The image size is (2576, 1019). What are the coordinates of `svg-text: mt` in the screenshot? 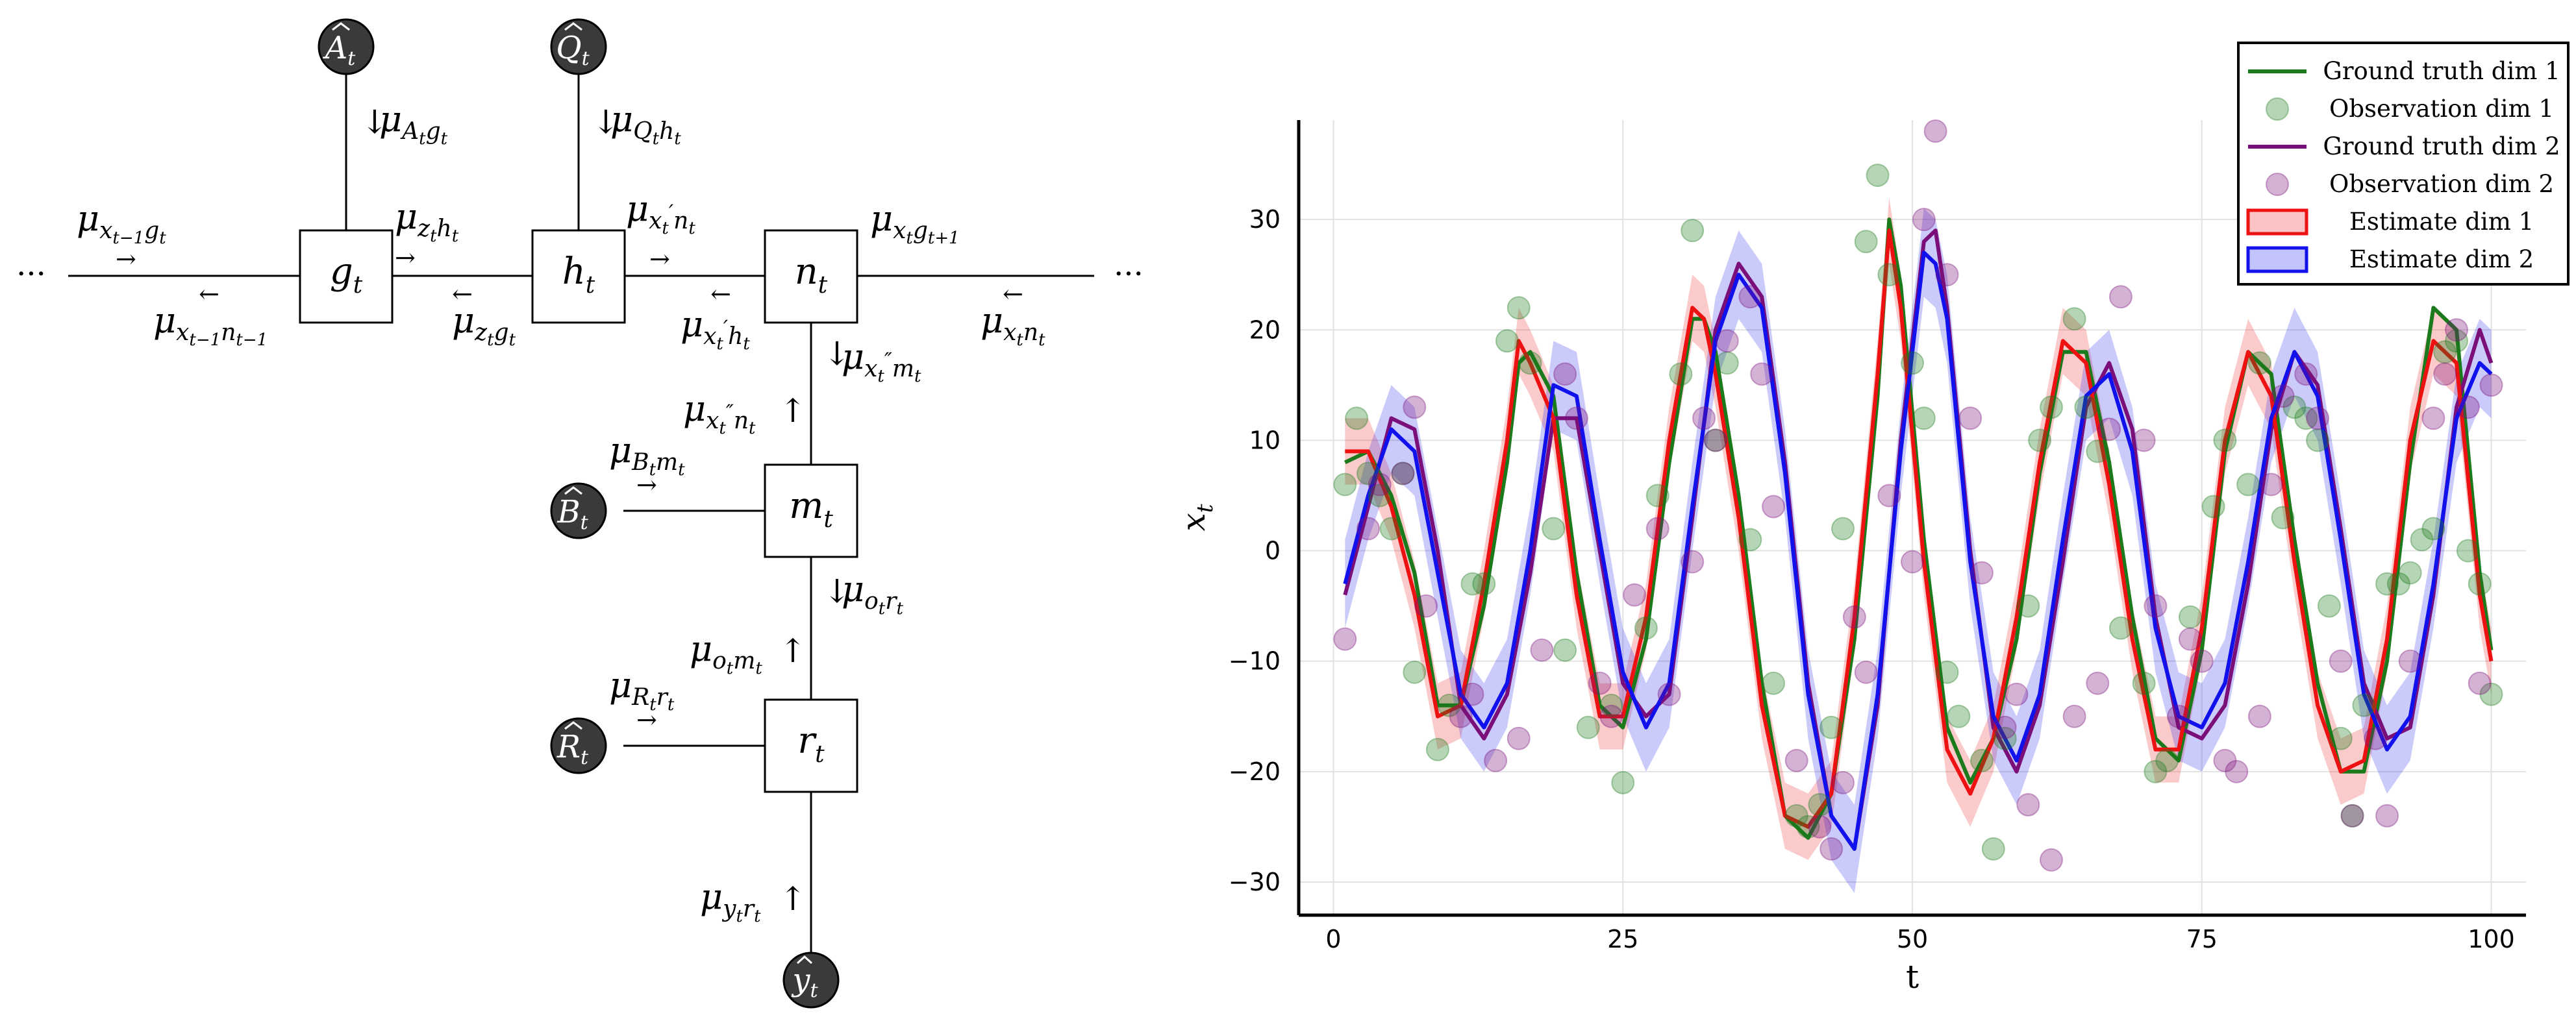 It's located at (811, 509).